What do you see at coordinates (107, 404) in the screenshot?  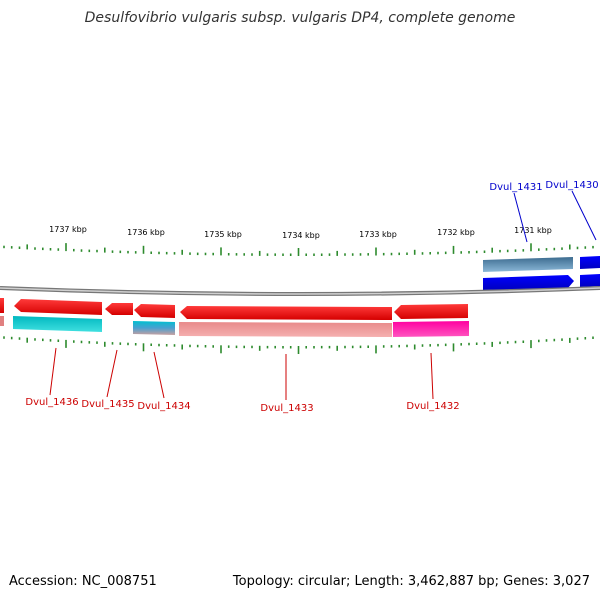 I see `gene-label-dvul-1435: Dvul_1435` at bounding box center [107, 404].